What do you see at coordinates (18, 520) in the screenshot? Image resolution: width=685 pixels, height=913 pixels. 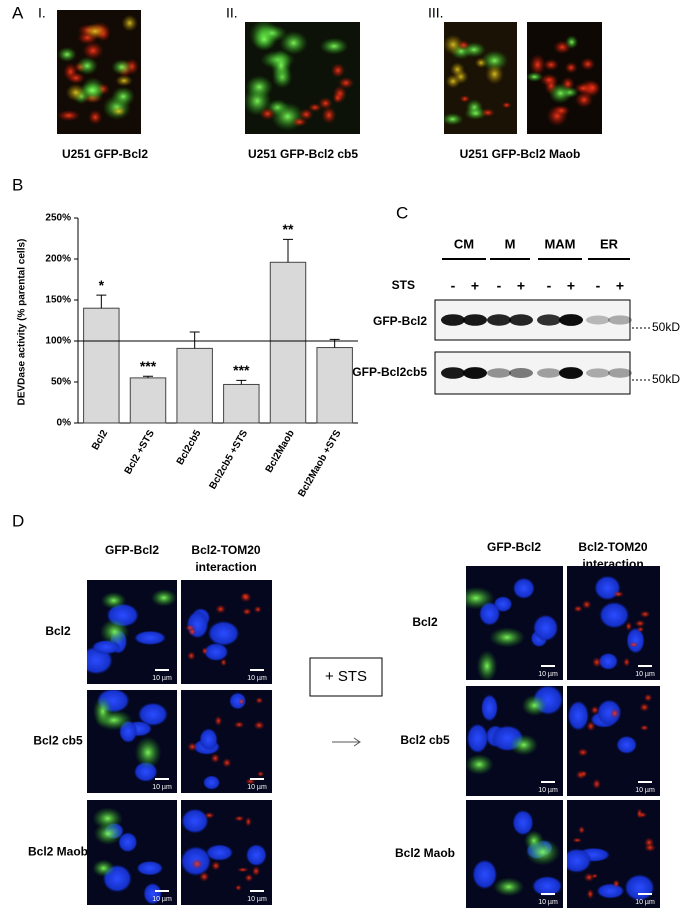 I see `panel-label: D` at bounding box center [18, 520].